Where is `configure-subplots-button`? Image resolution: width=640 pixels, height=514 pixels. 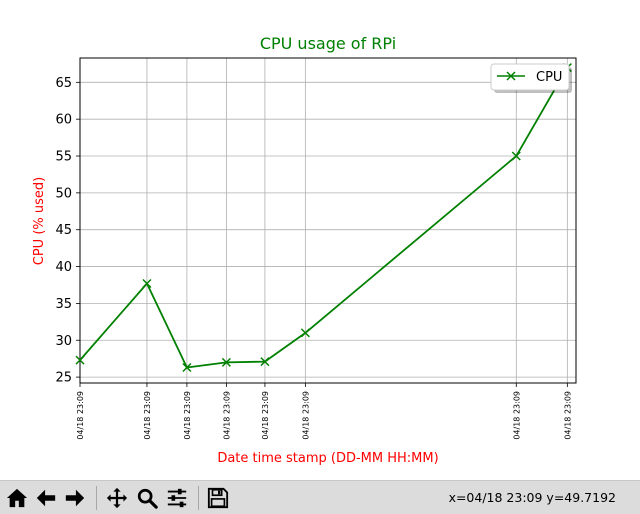
configure-subplots-button is located at coordinates (177, 498).